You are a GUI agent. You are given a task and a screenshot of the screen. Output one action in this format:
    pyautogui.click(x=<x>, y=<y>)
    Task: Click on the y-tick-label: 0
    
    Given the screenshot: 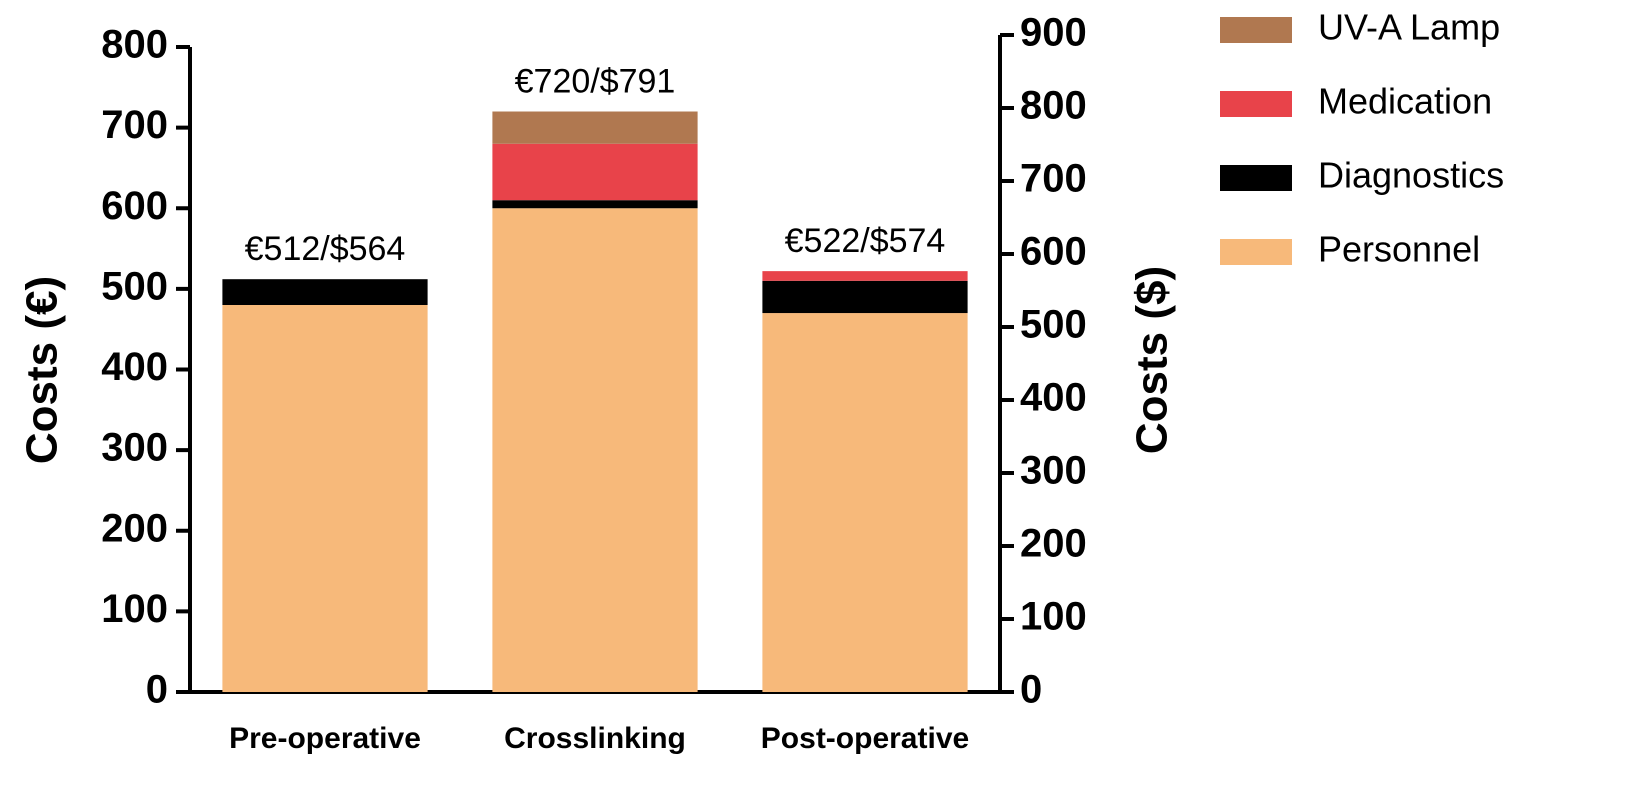 What is the action you would take?
    pyautogui.click(x=157, y=690)
    